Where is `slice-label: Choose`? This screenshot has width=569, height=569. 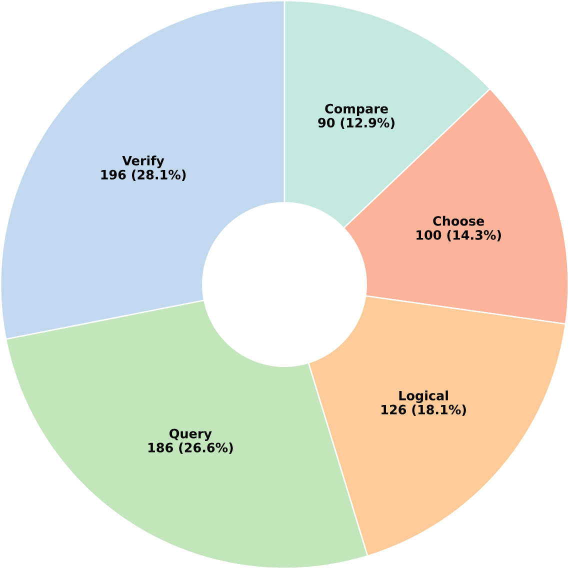 slice-label: Choose is located at coordinates (458, 221).